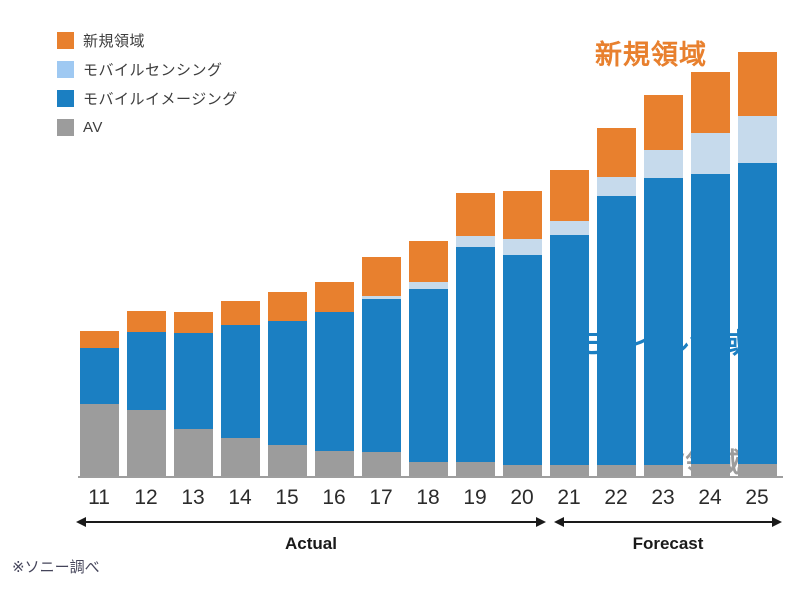 The height and width of the screenshot is (600, 800). Describe the element at coordinates (147, 70) in the screenshot. I see `legend-item-mobile-sensing: モバイルセンシング` at that location.